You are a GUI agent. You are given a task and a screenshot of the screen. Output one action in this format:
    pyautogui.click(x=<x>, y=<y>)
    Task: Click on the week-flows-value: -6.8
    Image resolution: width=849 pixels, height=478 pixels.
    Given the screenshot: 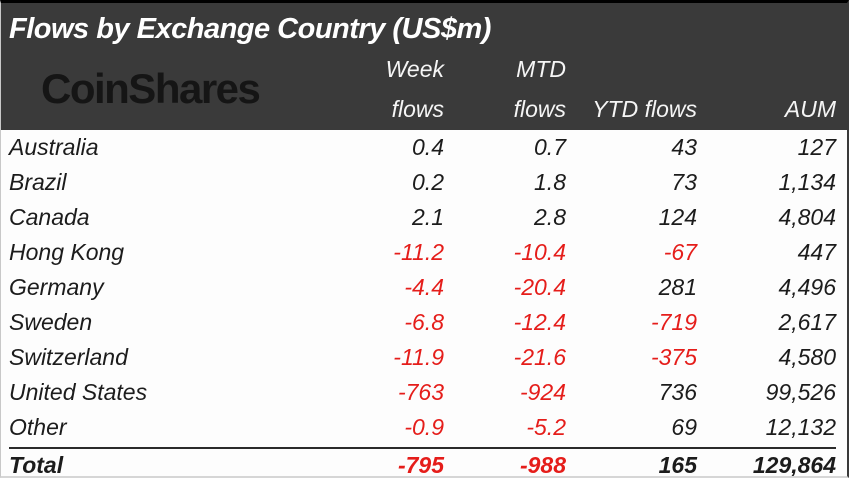 What is the action you would take?
    pyautogui.click(x=424, y=322)
    